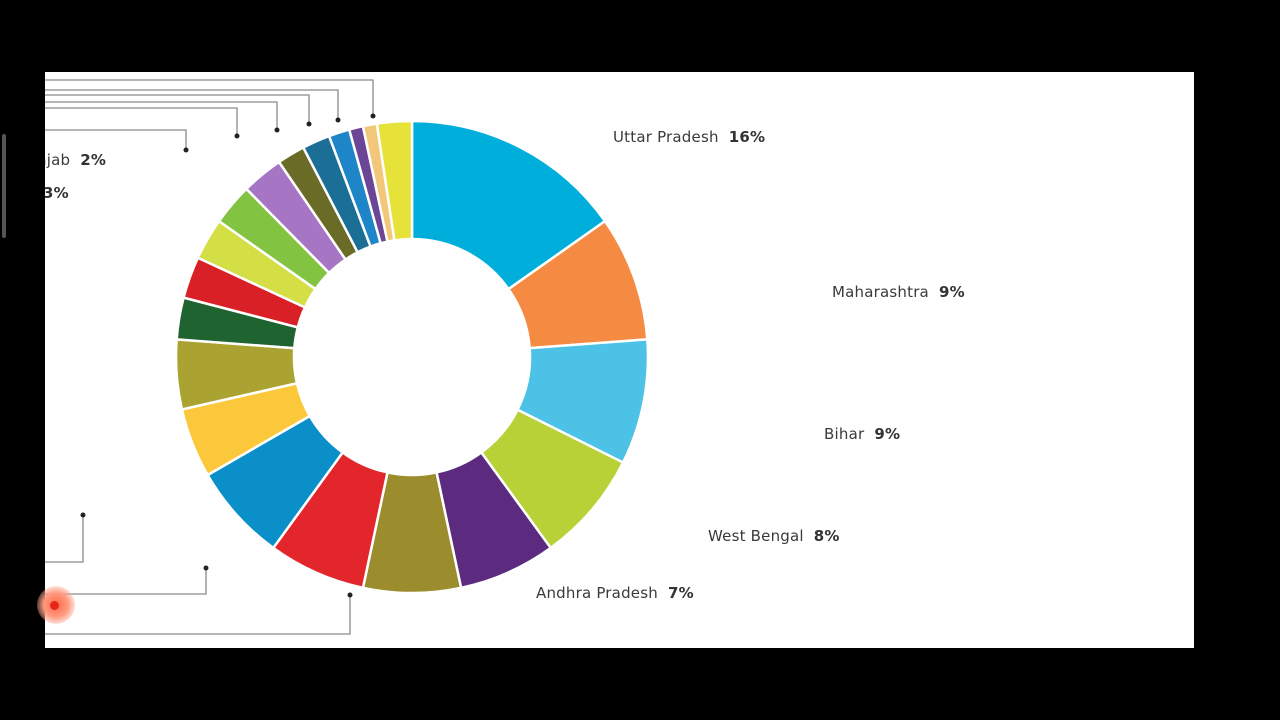 The height and width of the screenshot is (720, 1280). I want to click on slice-label-percent: 16%, so click(747, 137).